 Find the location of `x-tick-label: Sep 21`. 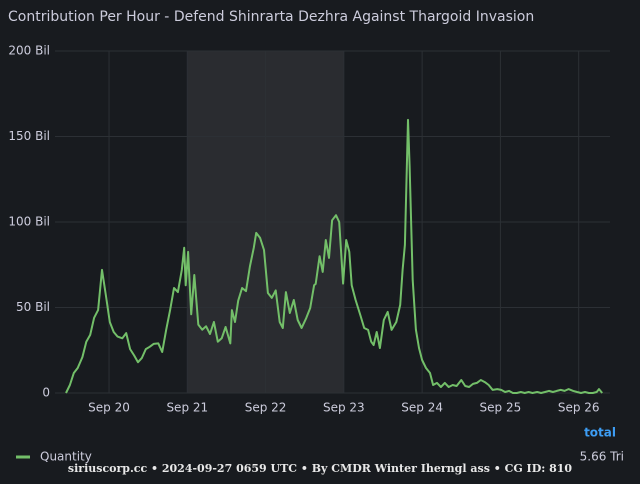

x-tick-label: Sep 21 is located at coordinates (187, 408).